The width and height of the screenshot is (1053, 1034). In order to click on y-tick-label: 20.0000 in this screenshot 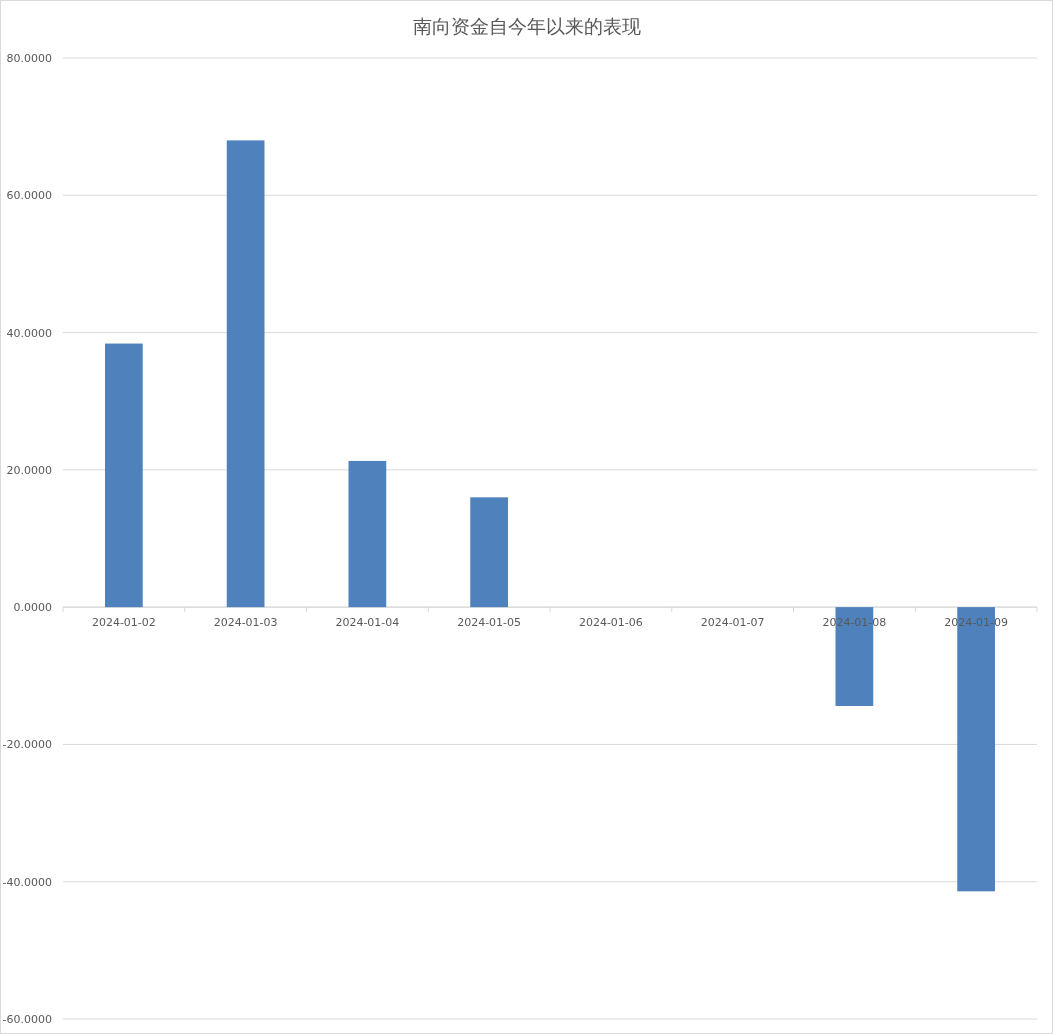, I will do `click(29, 470)`.